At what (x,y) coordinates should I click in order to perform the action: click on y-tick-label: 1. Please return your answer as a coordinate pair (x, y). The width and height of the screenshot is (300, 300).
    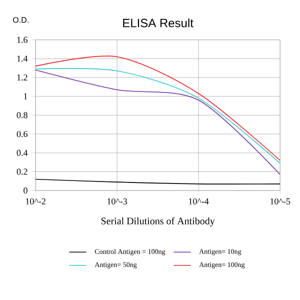
    Looking at the image, I should click on (26, 96).